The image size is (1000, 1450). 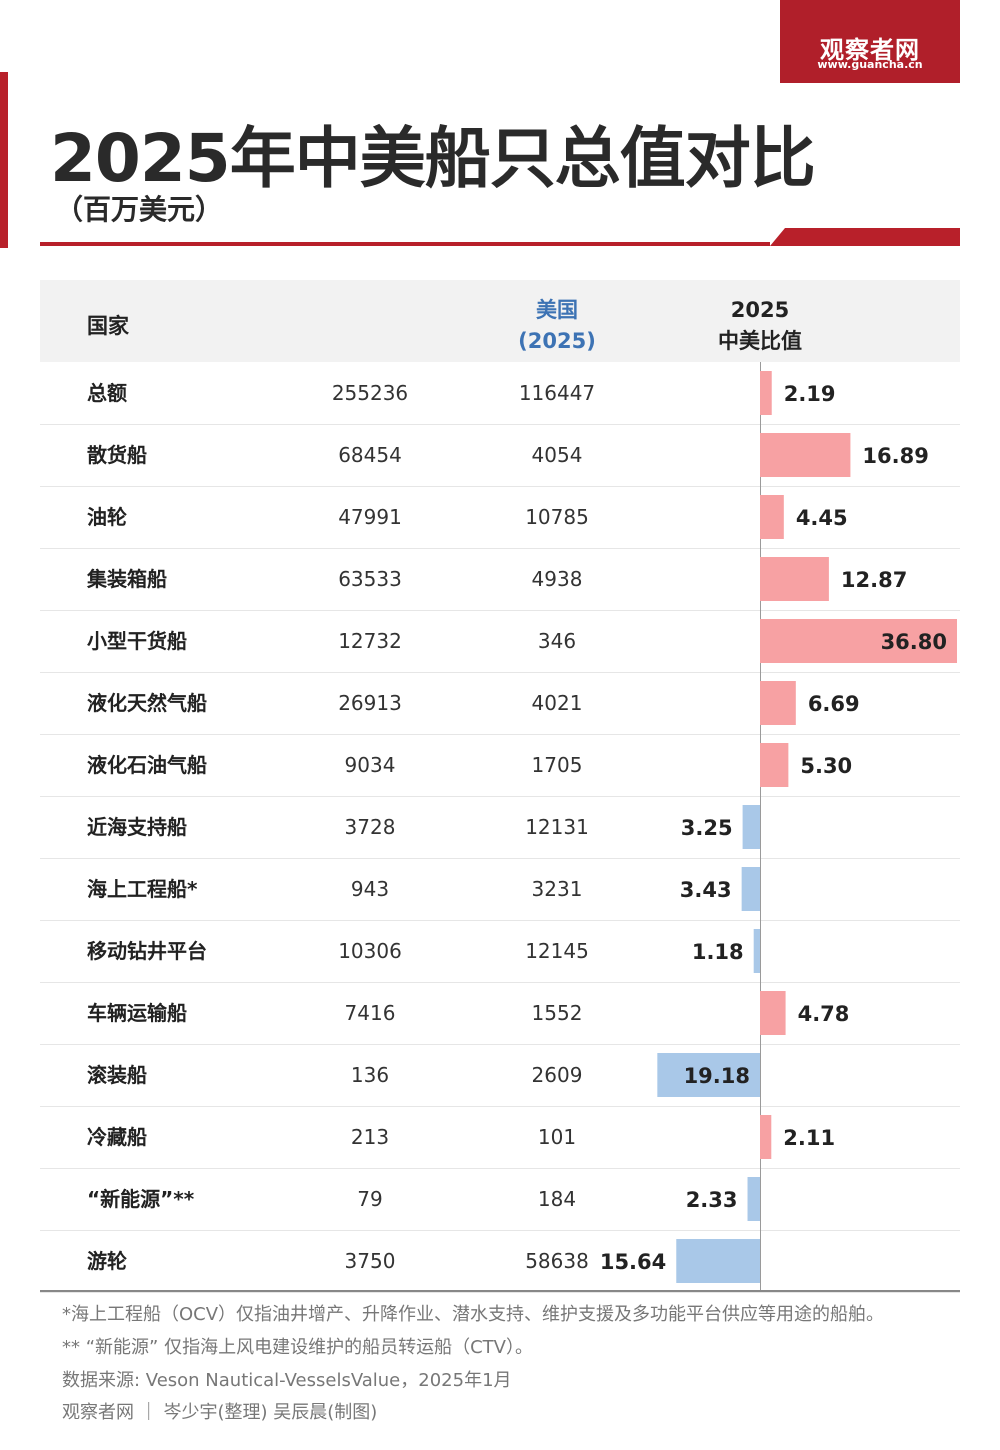 I want to click on table-row: 滚装船 136 2609, so click(x=500, y=1075).